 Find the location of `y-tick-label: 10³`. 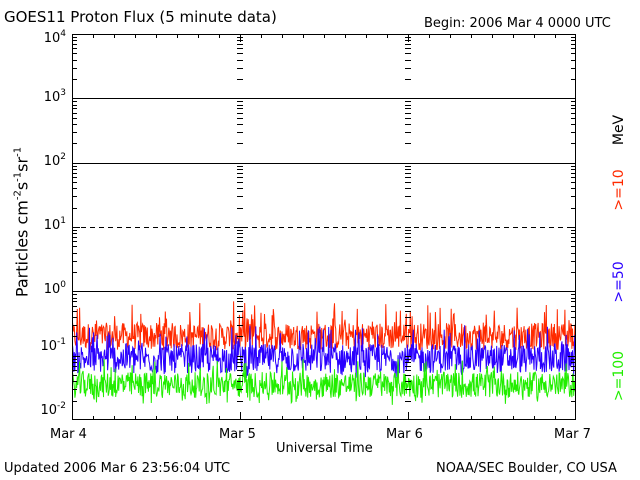

y-tick-label: 10³ is located at coordinates (54, 97).